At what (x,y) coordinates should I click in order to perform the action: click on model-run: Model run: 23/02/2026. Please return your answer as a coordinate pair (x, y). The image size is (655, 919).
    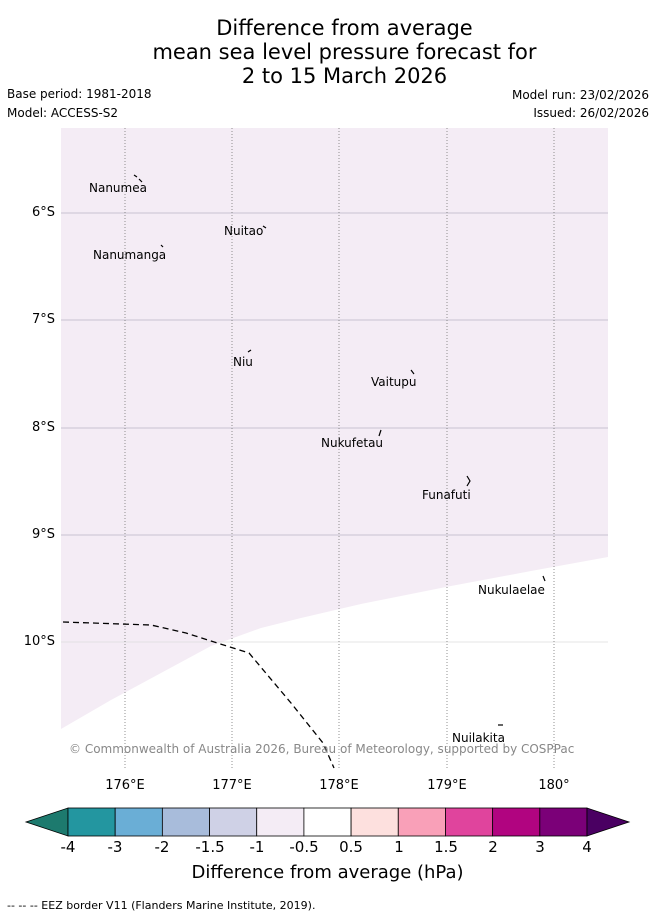
    Looking at the image, I should click on (580, 95).